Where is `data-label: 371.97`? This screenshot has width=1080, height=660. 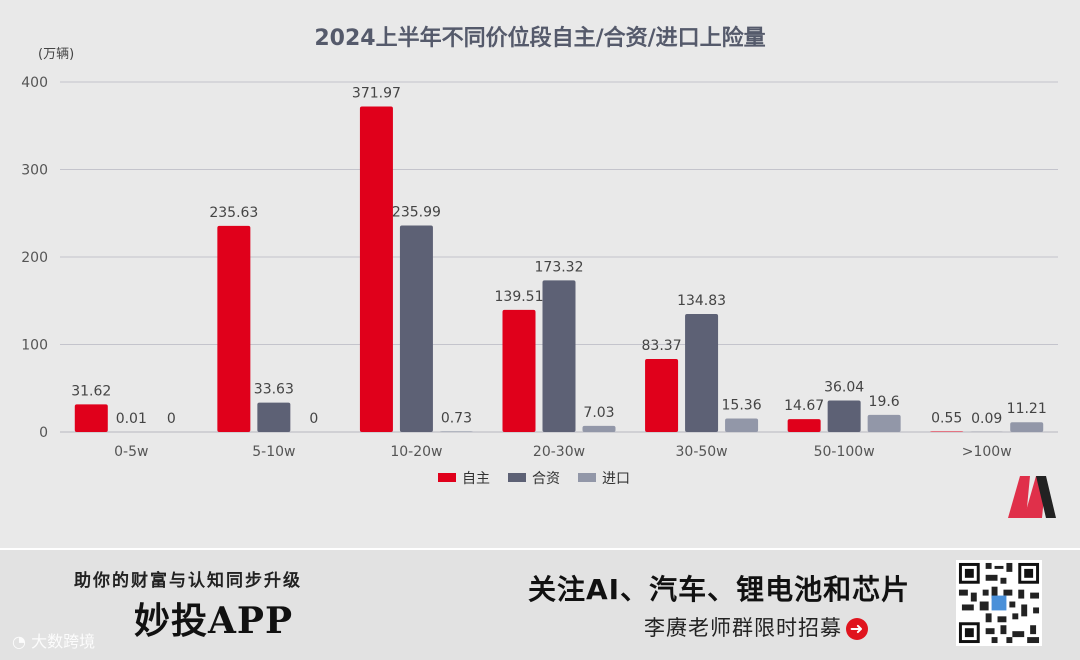 data-label: 371.97 is located at coordinates (376, 94).